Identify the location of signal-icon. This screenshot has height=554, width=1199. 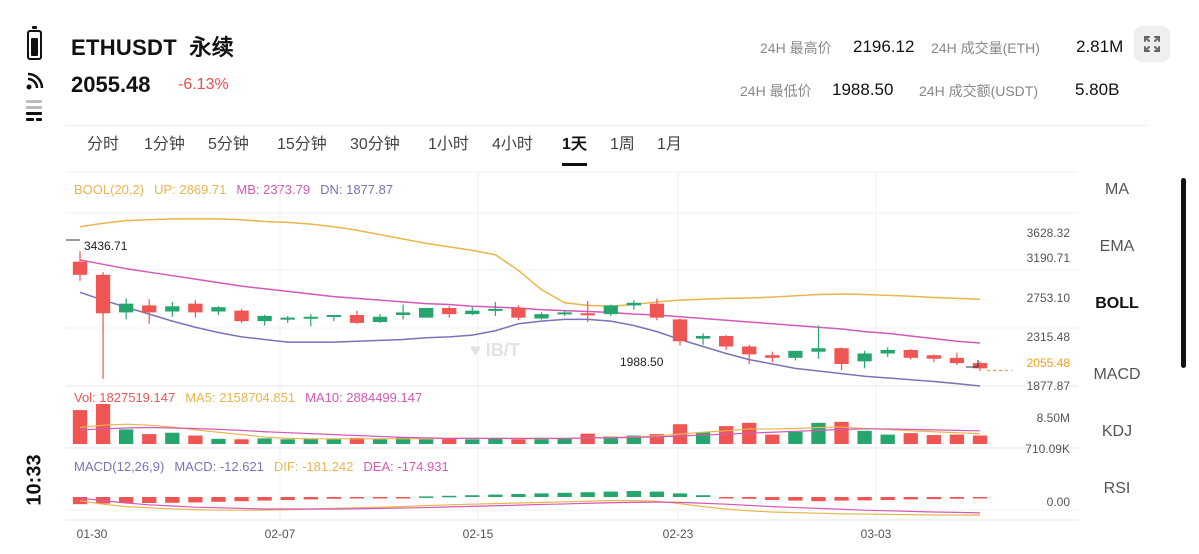
(34, 110).